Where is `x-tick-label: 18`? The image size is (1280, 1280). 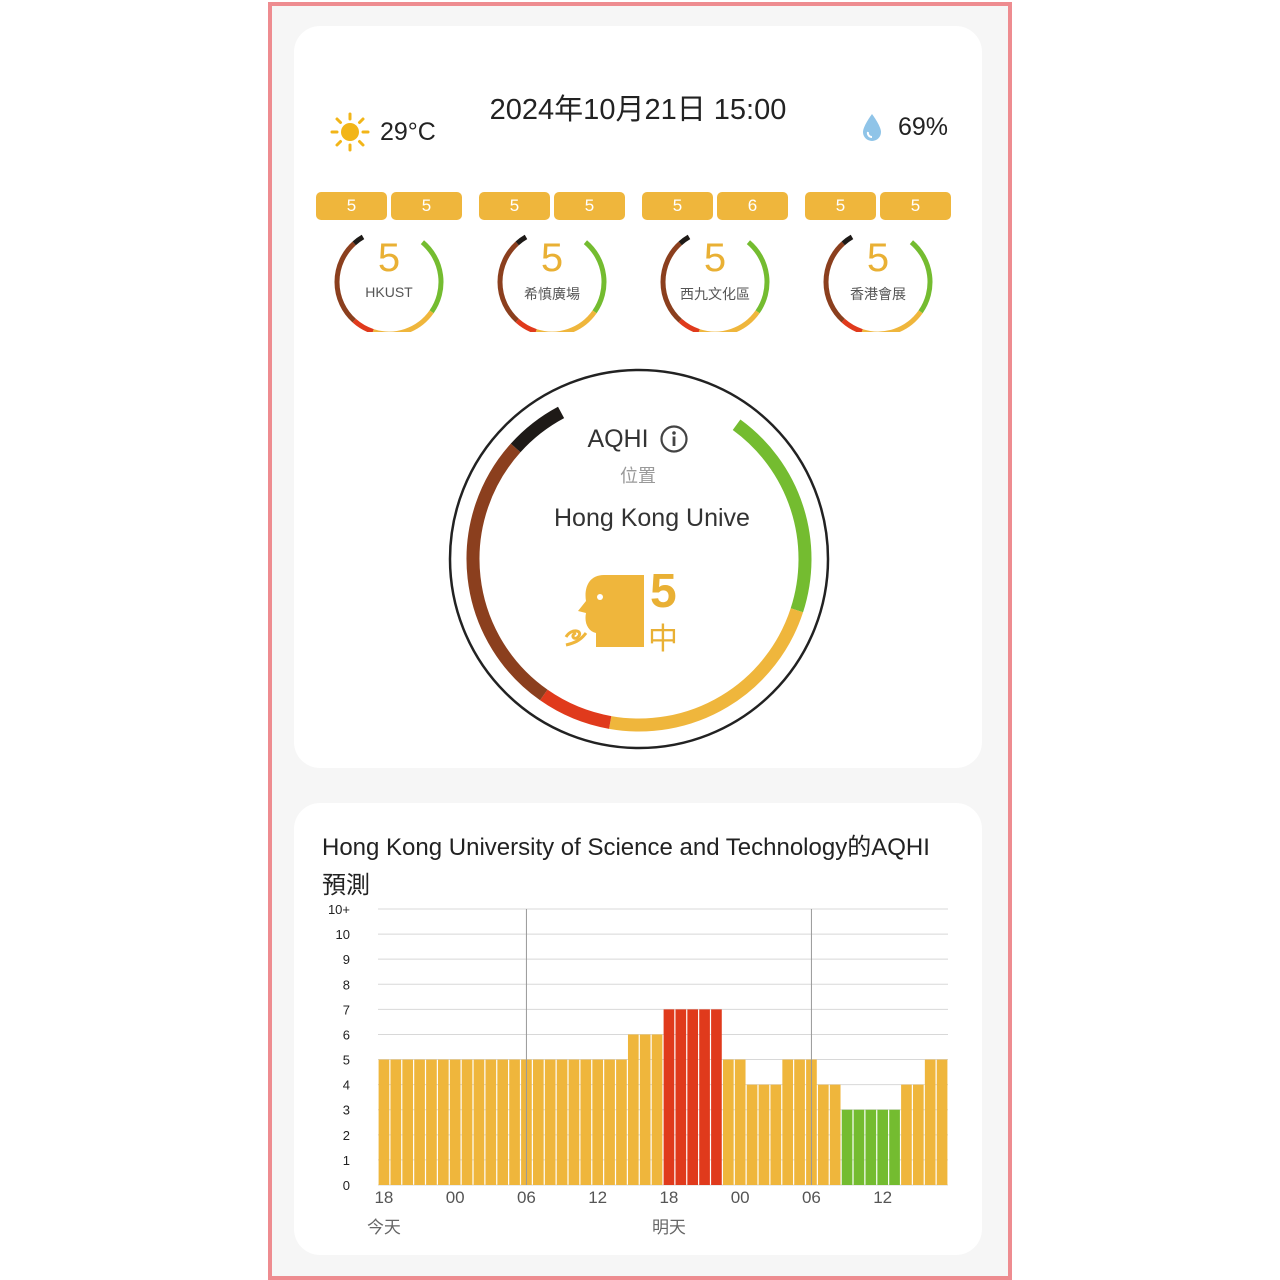 x-tick-label: 18 is located at coordinates (383, 1197).